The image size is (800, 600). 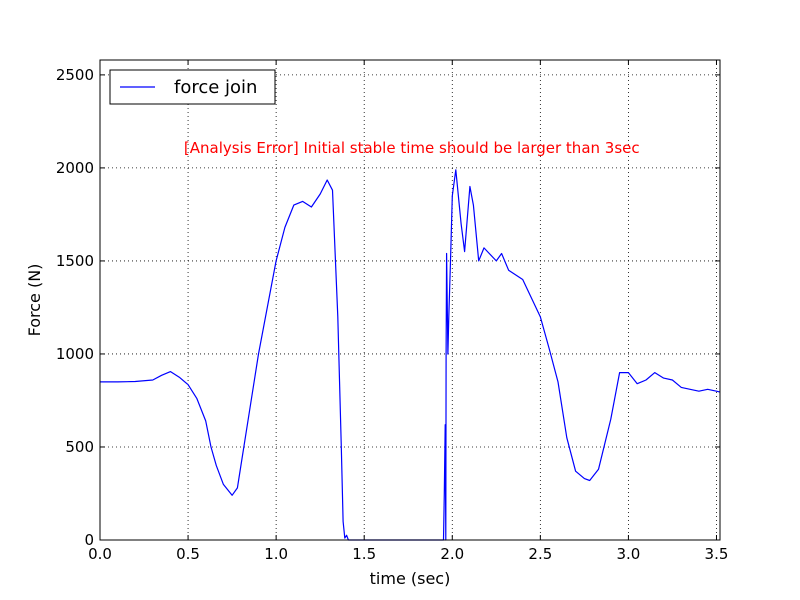 What do you see at coordinates (188, 554) in the screenshot?
I see `x-tick-label: 0.5` at bounding box center [188, 554].